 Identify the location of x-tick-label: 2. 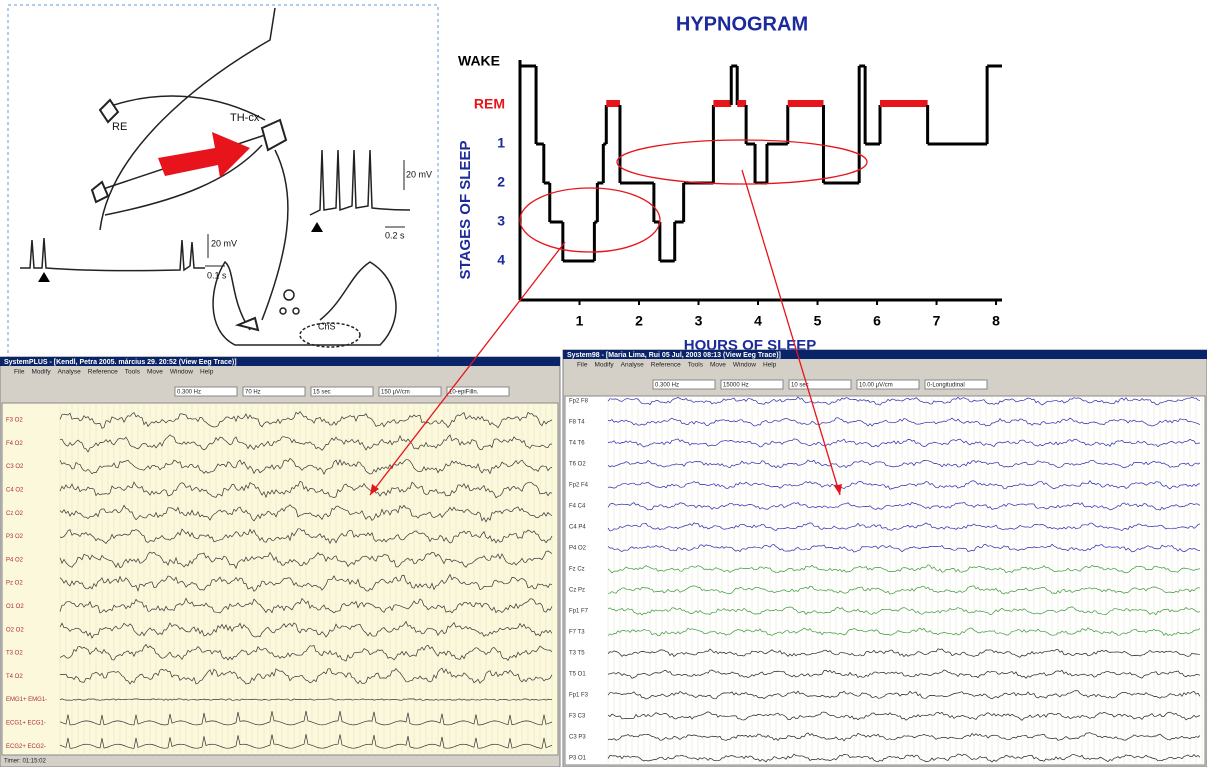
(639, 321).